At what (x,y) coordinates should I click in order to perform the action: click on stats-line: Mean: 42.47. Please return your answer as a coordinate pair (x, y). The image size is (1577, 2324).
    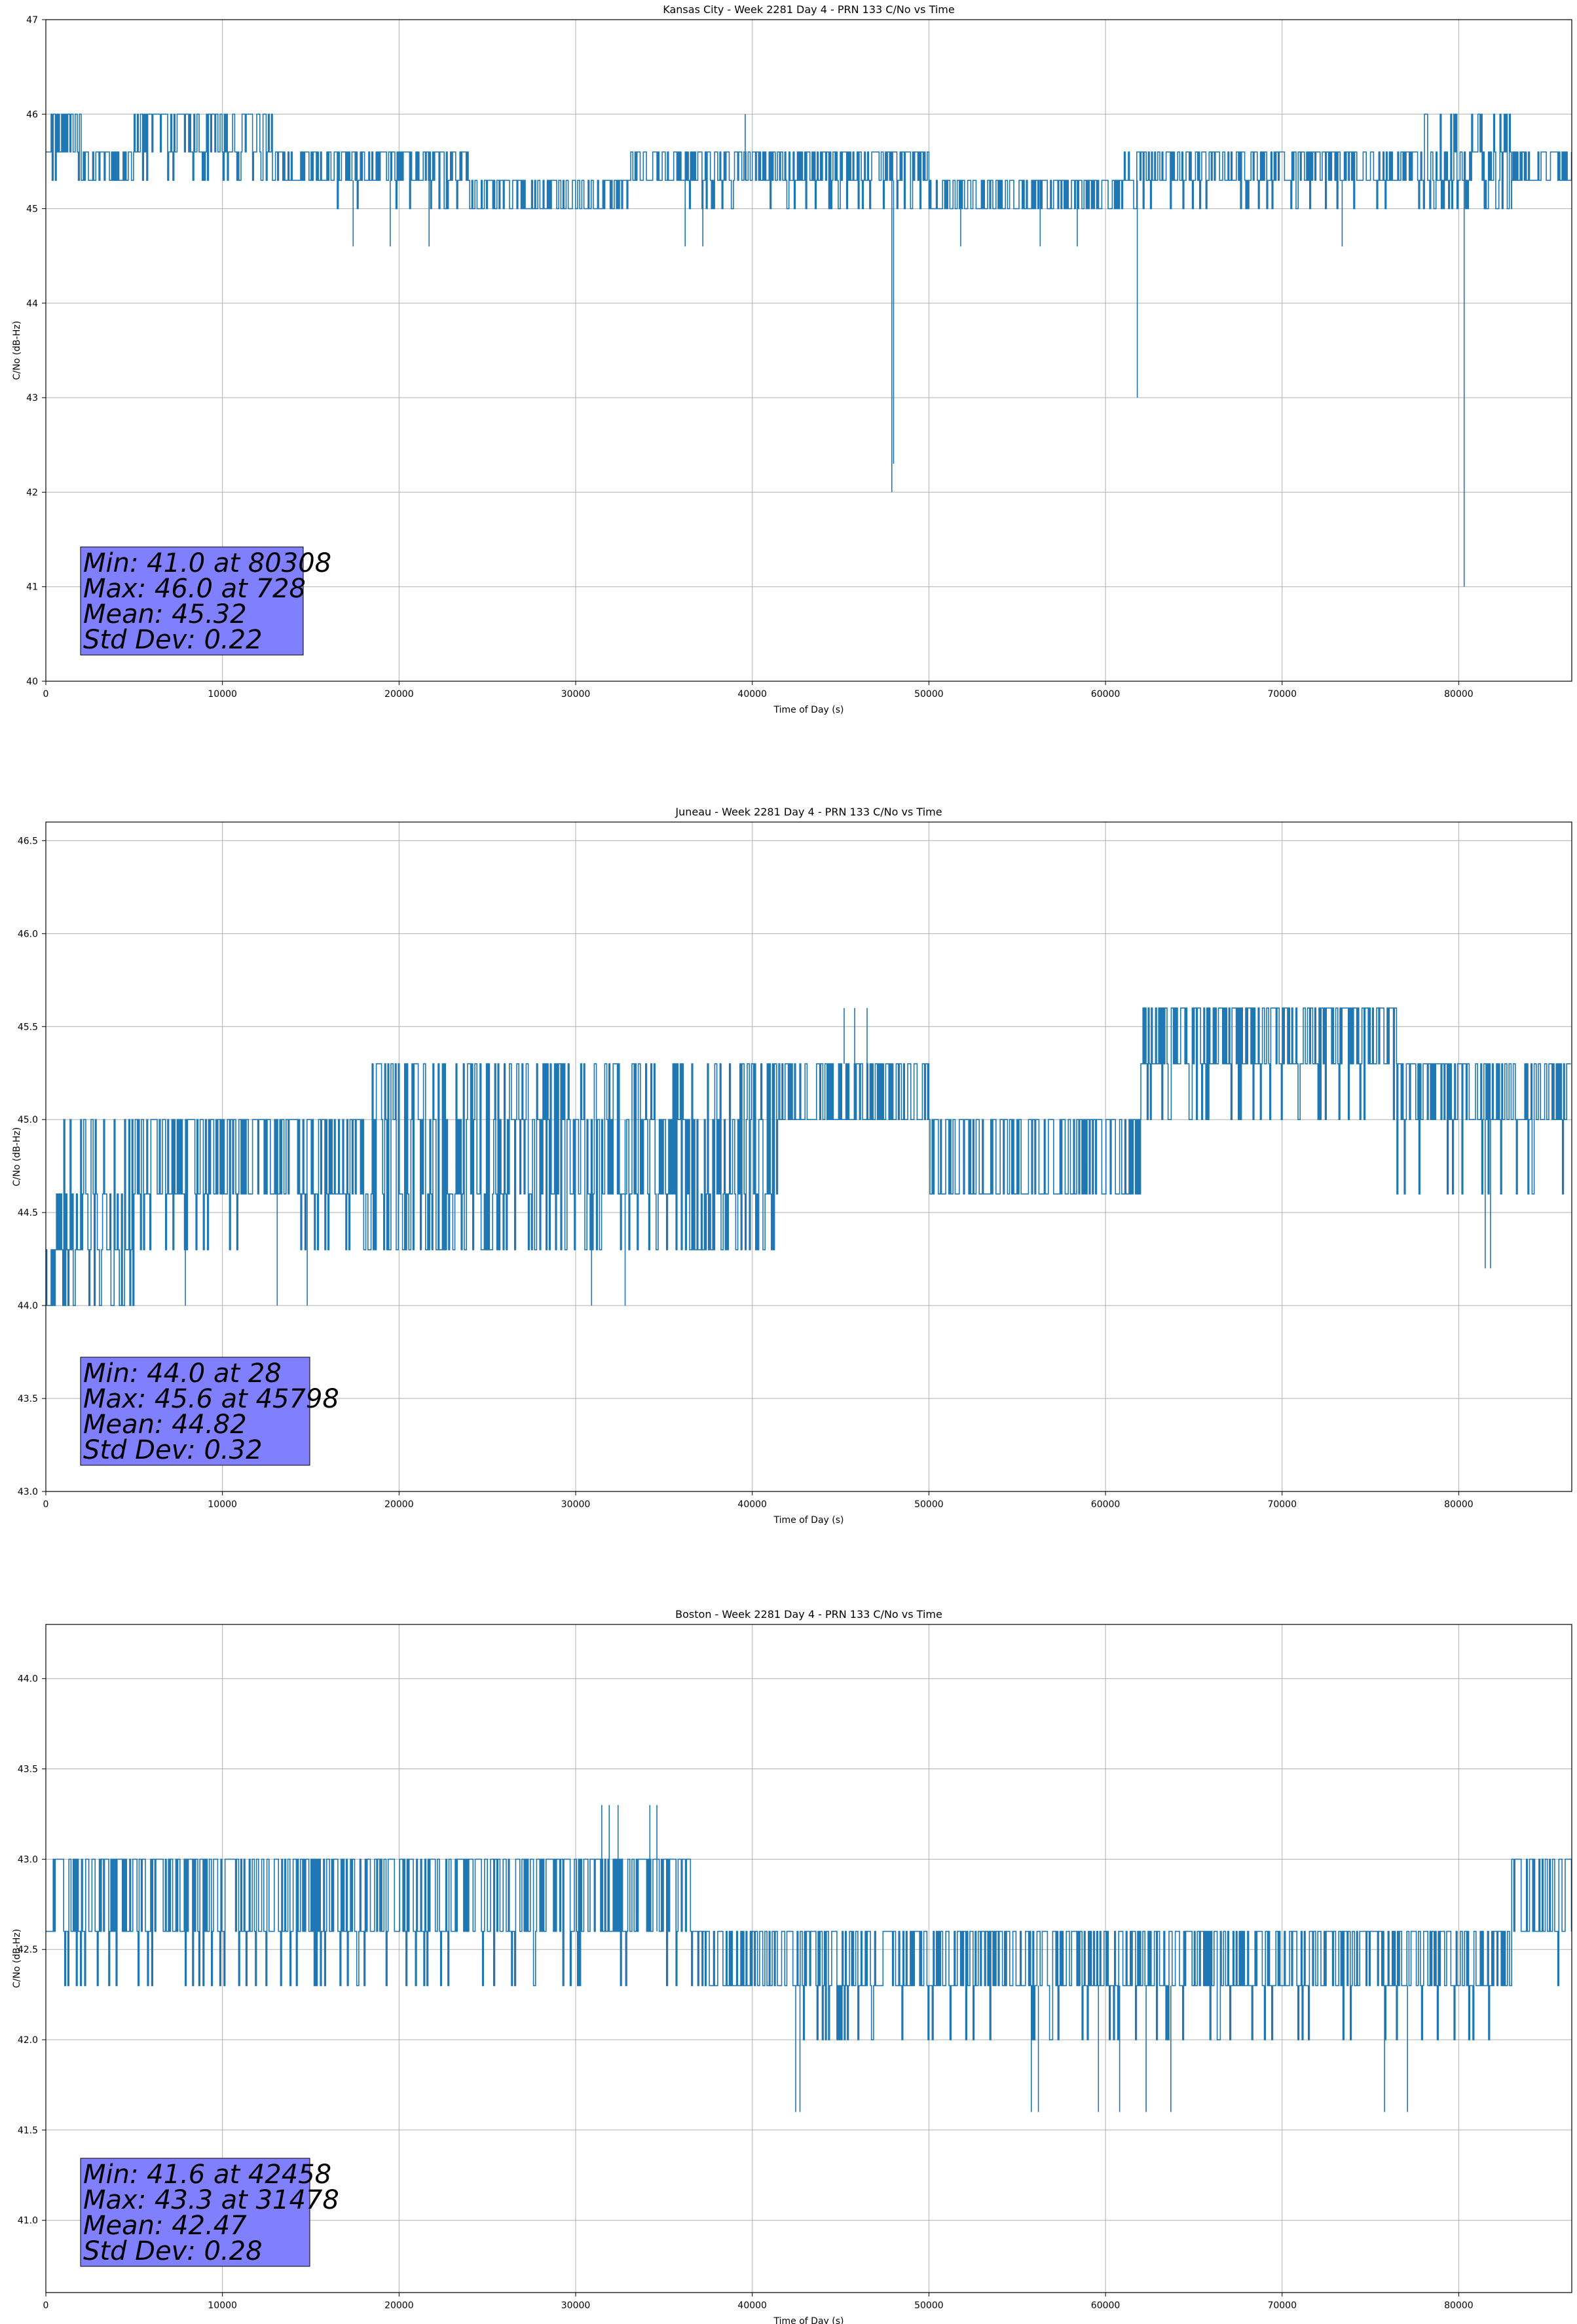
    Looking at the image, I should click on (165, 2226).